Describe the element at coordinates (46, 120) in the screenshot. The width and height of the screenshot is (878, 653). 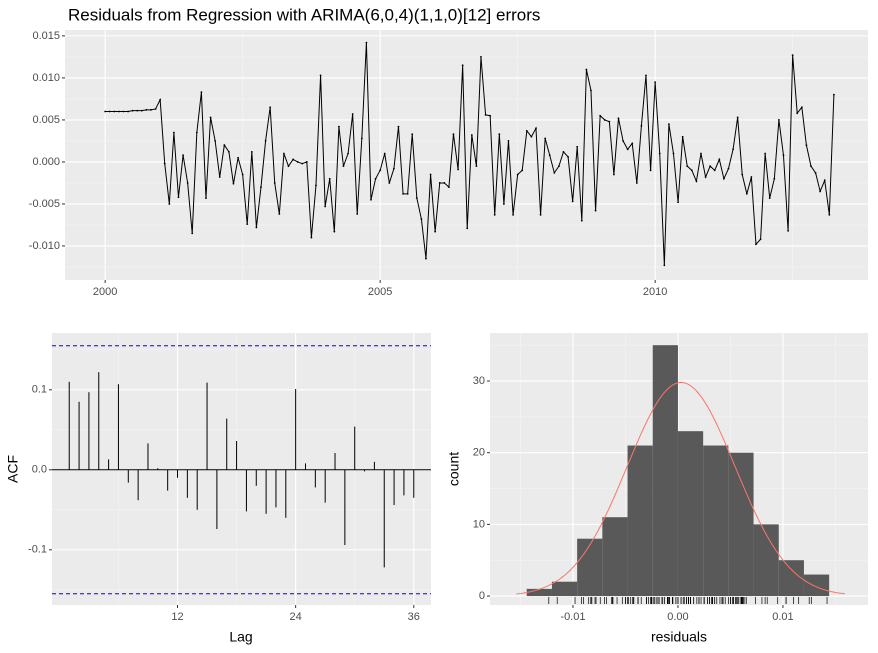
I see `y-tick-label: 0.005` at that location.